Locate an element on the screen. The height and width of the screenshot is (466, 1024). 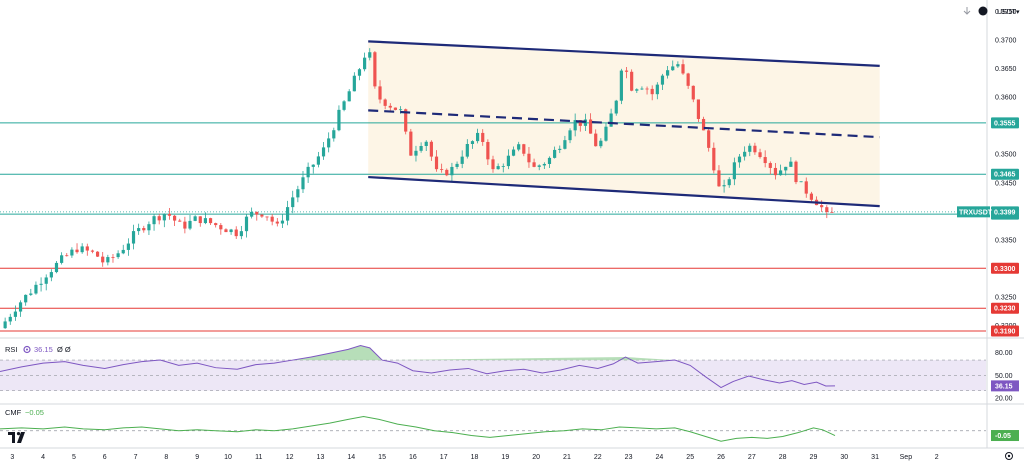
time-tick-label: 11 is located at coordinates (258, 457).